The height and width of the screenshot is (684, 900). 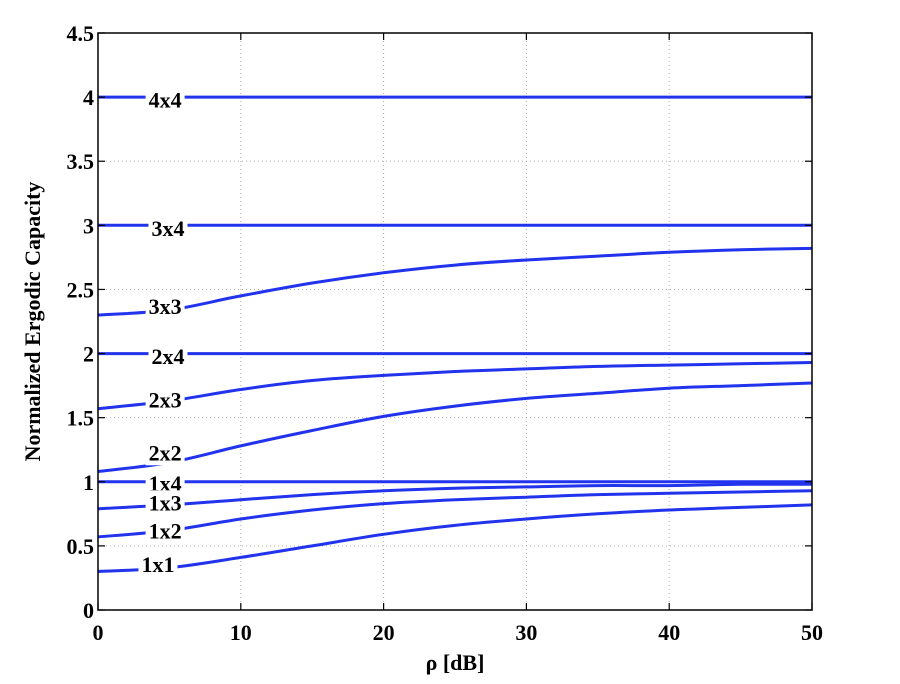 What do you see at coordinates (88, 225) in the screenshot?
I see `y-tick-label: 3` at bounding box center [88, 225].